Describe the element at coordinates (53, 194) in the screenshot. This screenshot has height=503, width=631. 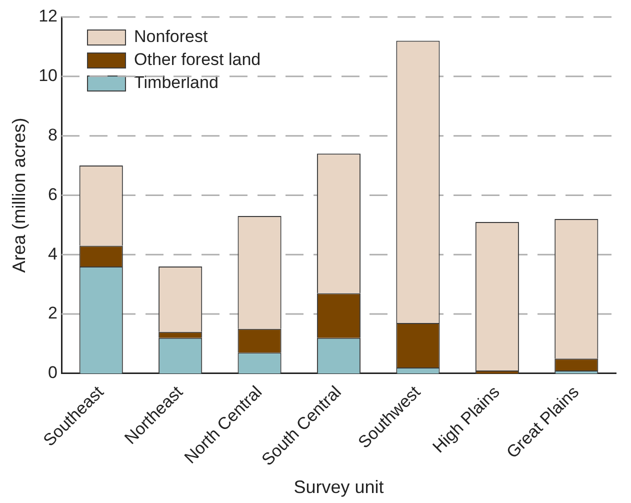
I see `y-tick-label: 6` at that location.